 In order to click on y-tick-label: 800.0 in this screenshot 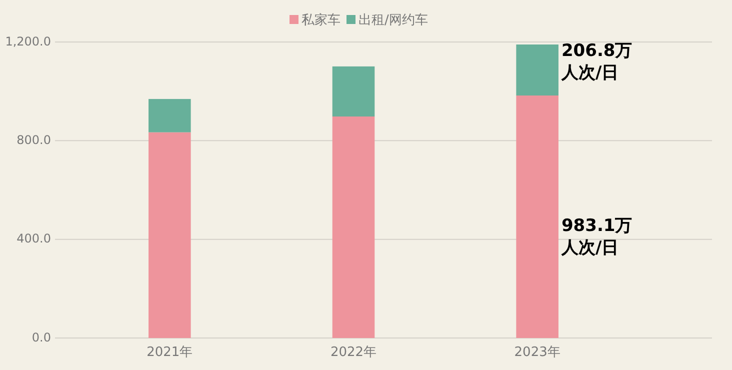, I will do `click(33, 139)`.